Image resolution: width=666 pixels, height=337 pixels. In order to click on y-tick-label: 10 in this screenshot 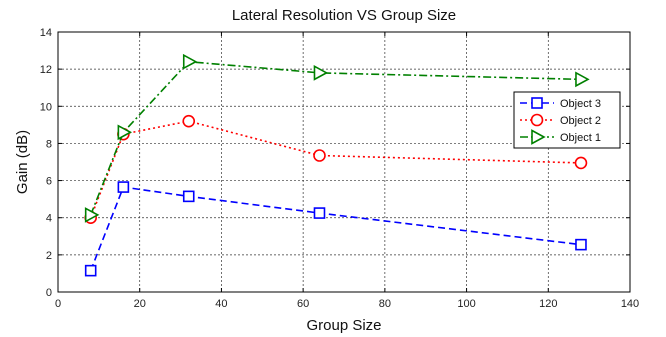, I will do `click(46, 107)`.